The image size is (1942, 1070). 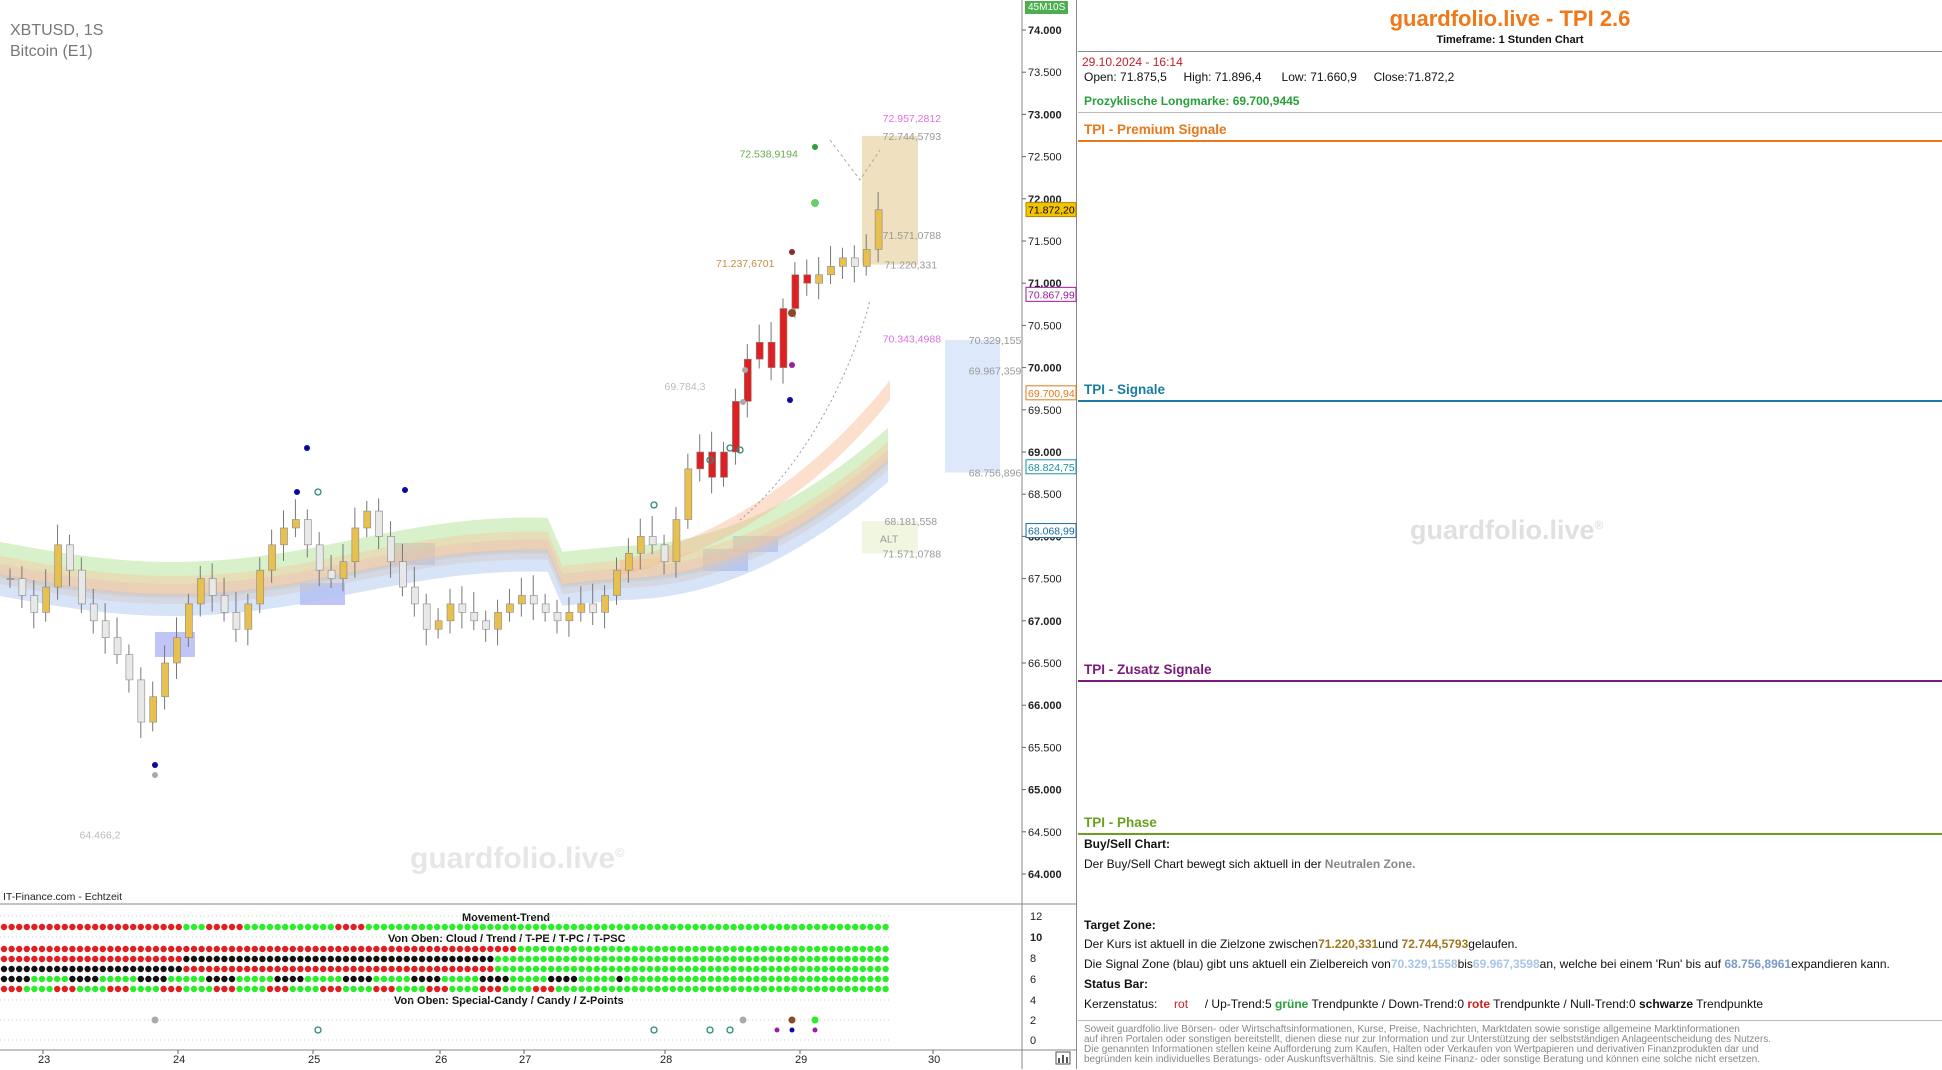 I want to click on chart-settings-icon, so click(x=1063, y=1058).